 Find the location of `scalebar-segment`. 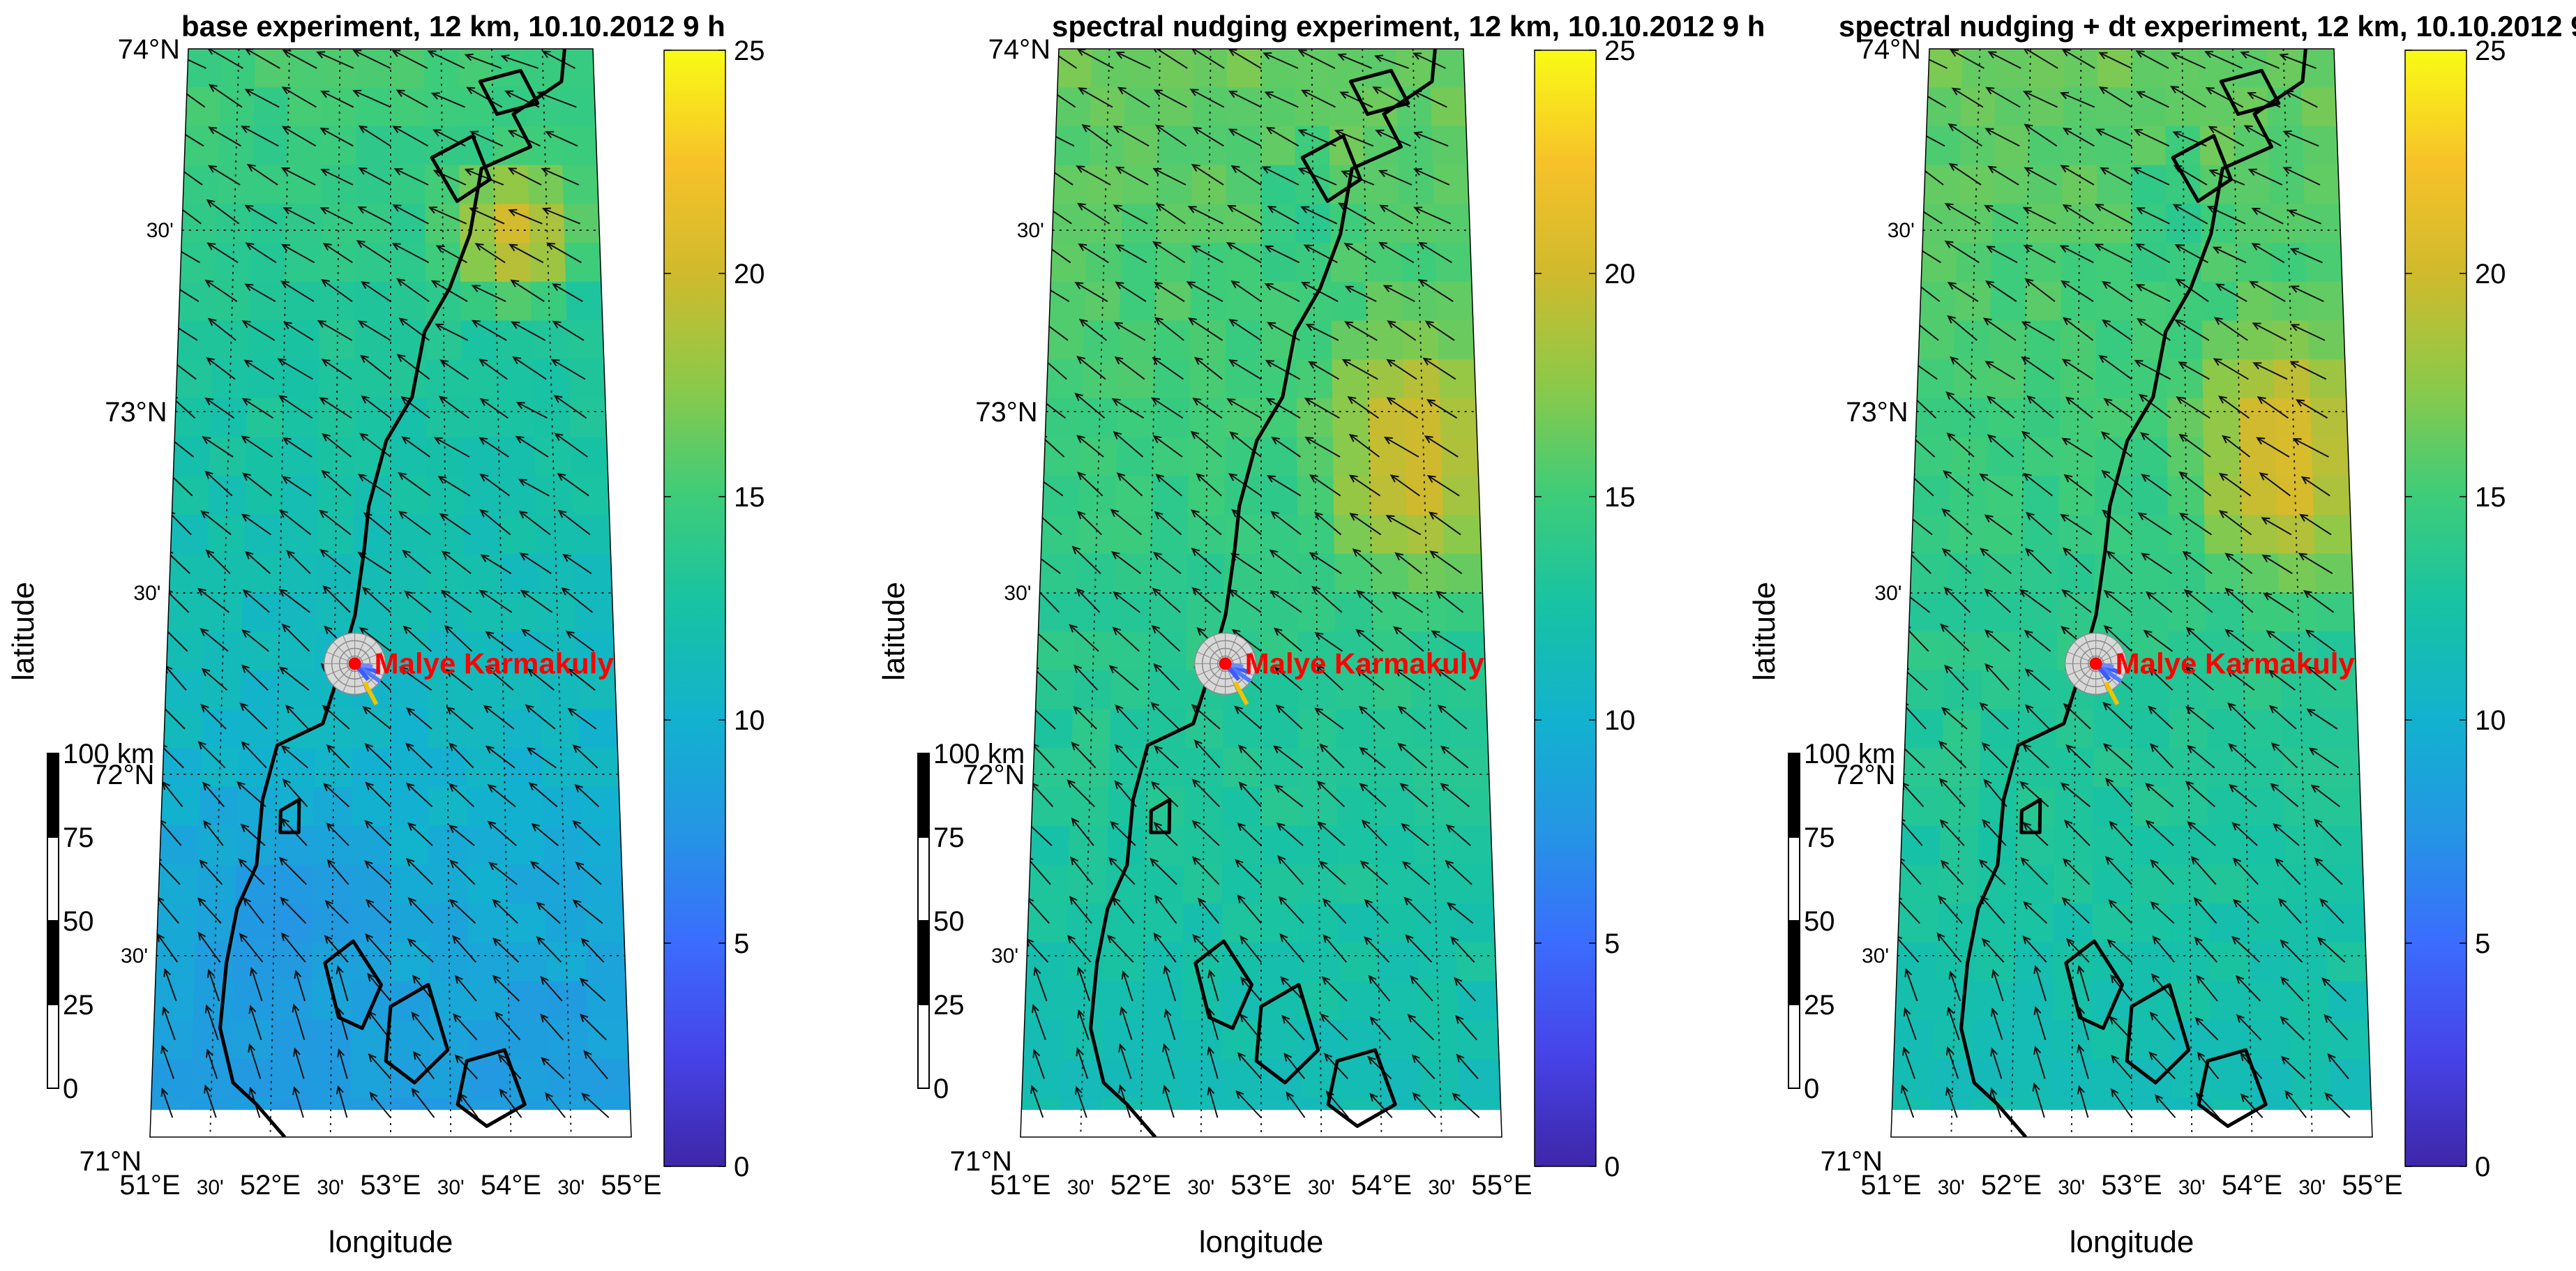

scalebar-segment is located at coordinates (53, 1046).